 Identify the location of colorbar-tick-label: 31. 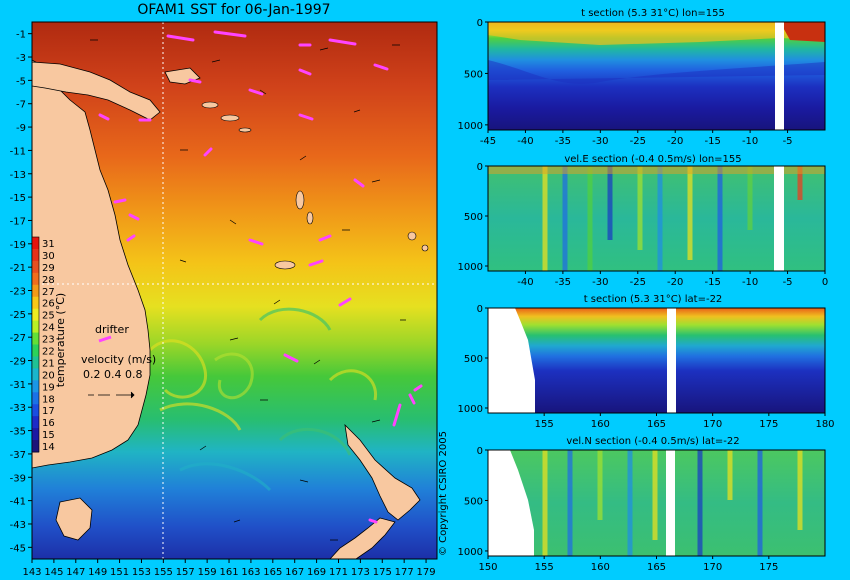
(48, 244).